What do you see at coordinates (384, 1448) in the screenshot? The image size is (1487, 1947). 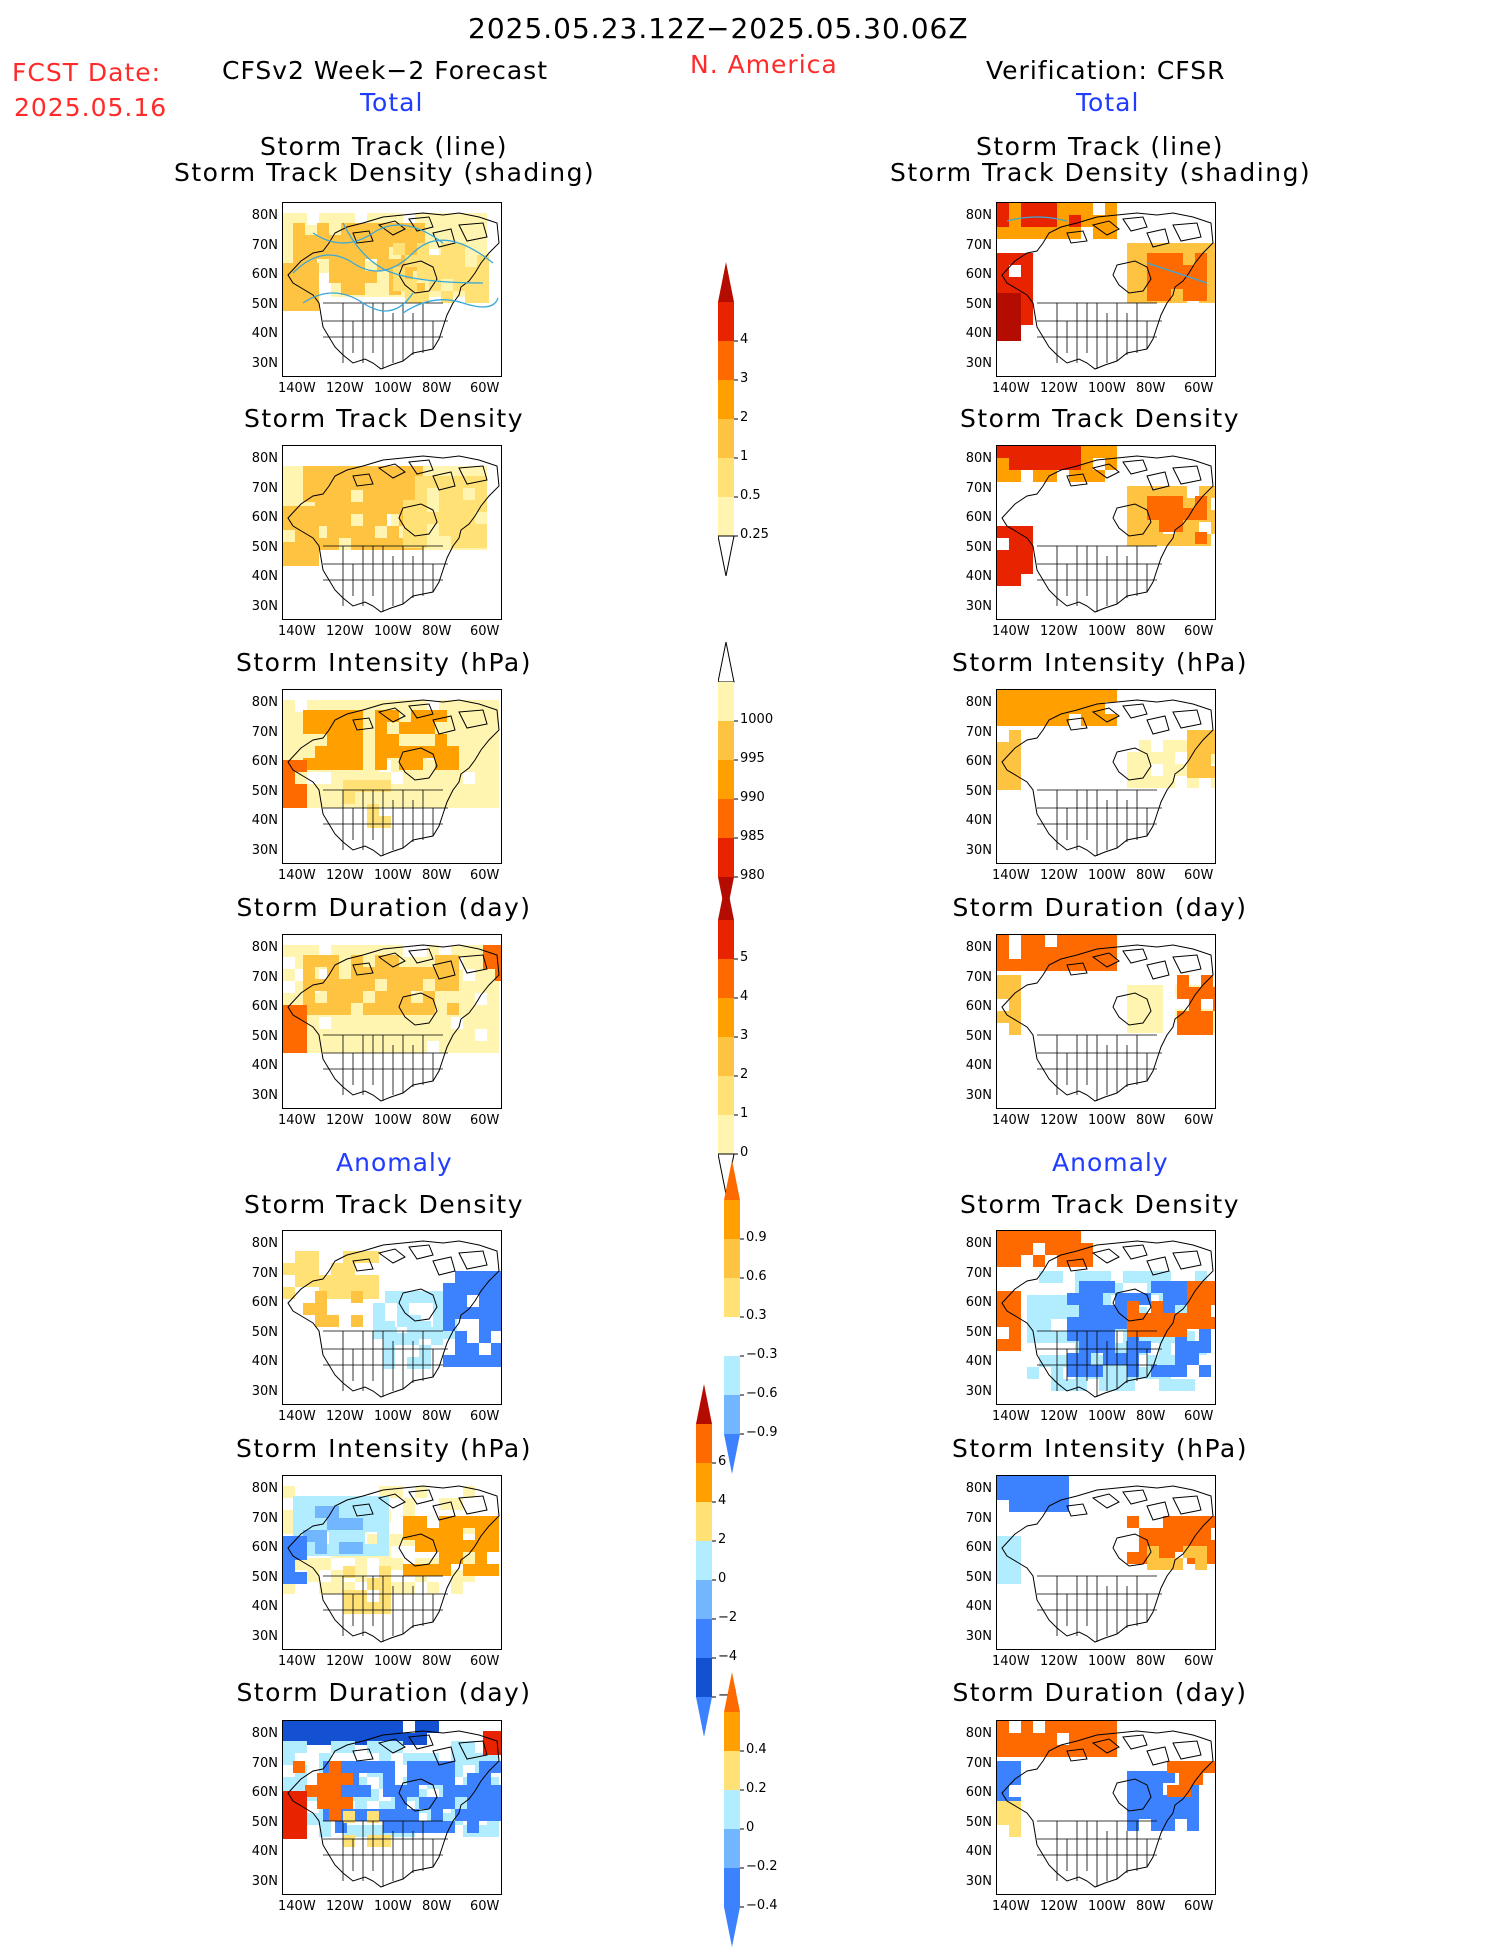 I see `left-title-anom-intensity: Storm Intensity (hPa)` at bounding box center [384, 1448].